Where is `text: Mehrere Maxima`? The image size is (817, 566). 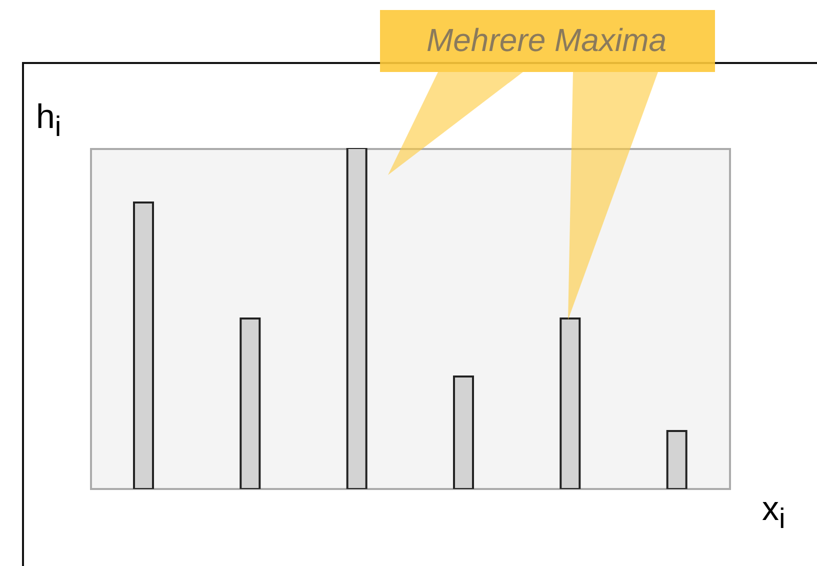 text: Mehrere Maxima is located at coordinates (546, 40).